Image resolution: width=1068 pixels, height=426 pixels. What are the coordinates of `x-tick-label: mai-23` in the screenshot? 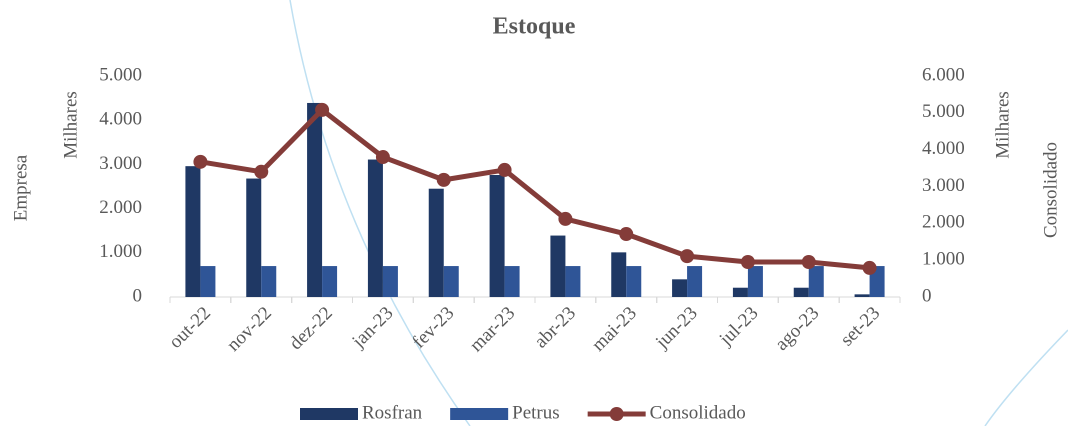 It's located at (614, 329).